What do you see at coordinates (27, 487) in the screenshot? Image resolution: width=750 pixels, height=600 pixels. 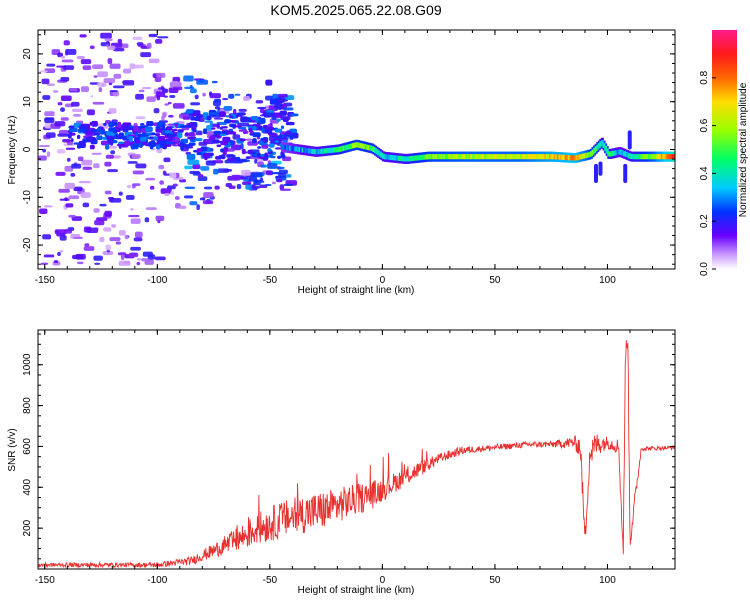 I see `y-tick-label: 400` at bounding box center [27, 487].